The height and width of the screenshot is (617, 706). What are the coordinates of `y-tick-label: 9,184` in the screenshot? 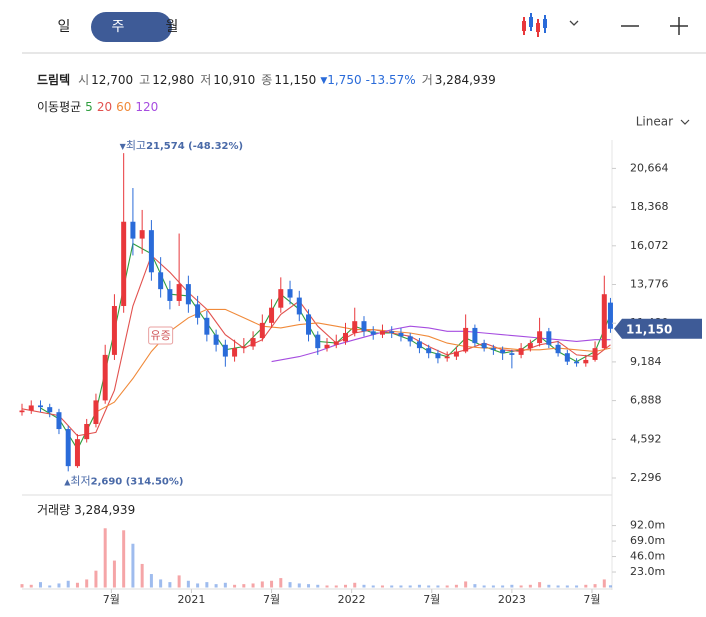 It's located at (646, 361).